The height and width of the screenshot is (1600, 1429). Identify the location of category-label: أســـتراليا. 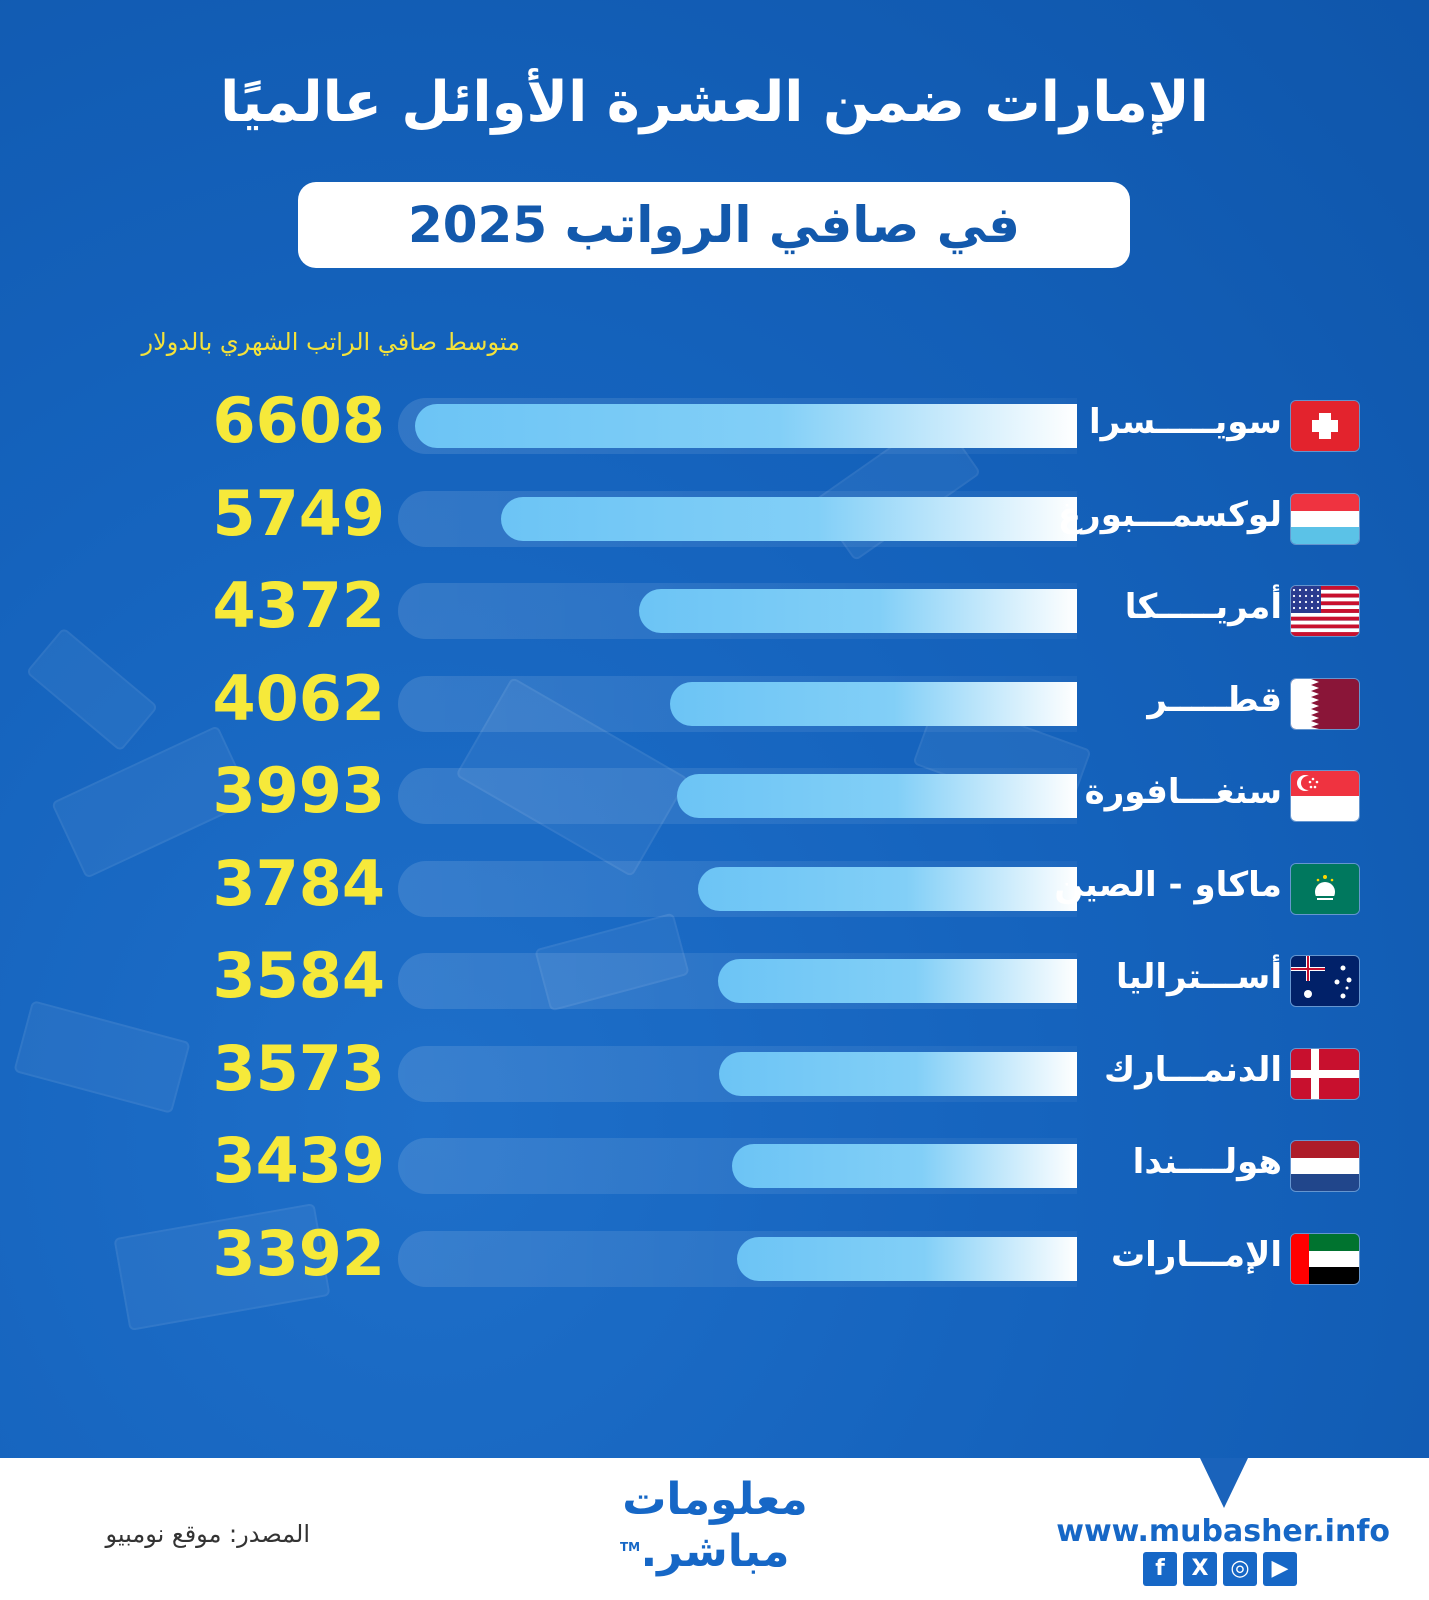
(1198, 977).